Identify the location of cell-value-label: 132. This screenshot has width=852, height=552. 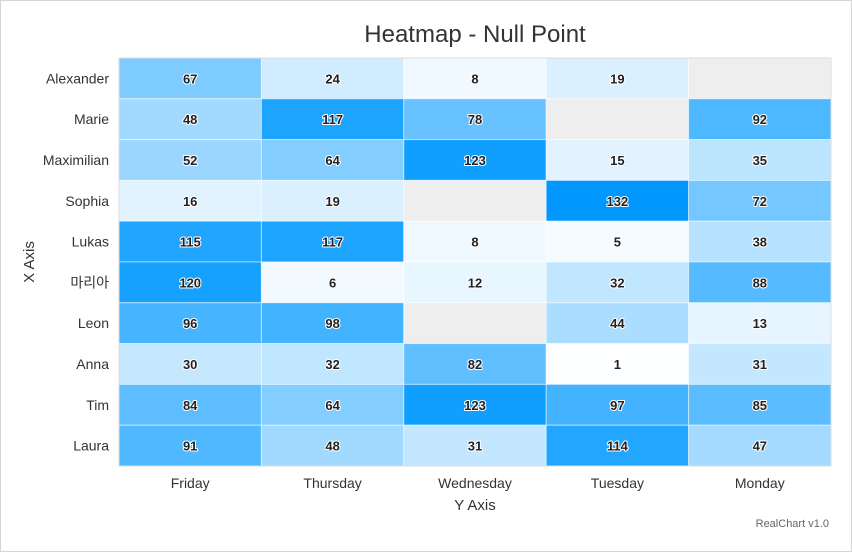
(618, 201).